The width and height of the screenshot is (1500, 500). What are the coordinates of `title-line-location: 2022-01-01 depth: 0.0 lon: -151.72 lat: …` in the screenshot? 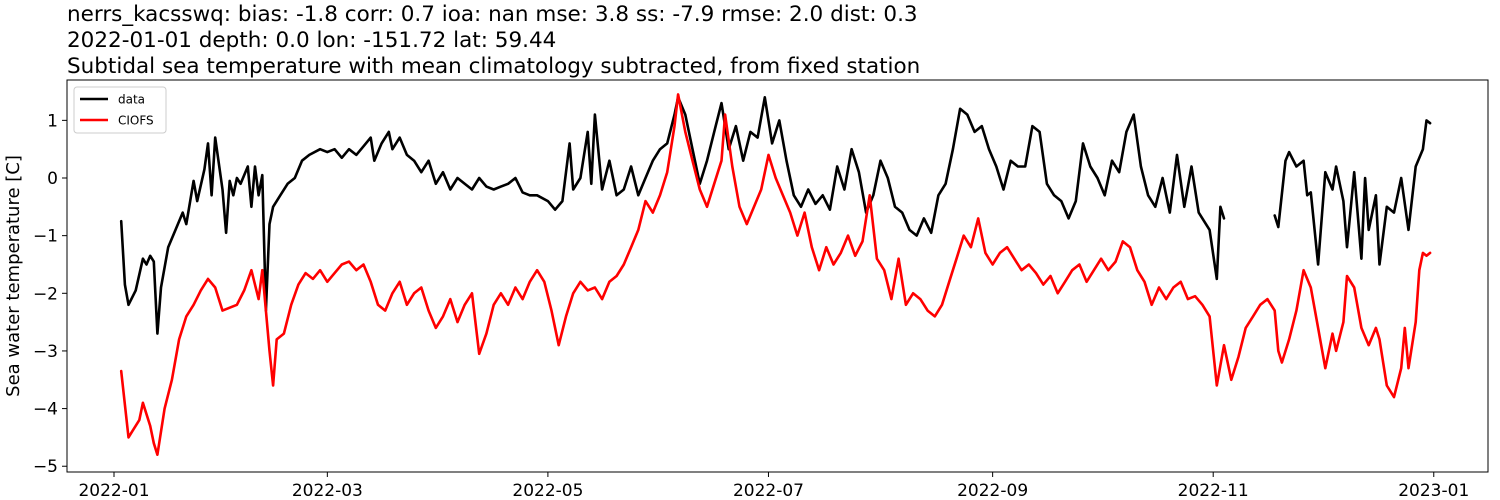 It's located at (312, 40).